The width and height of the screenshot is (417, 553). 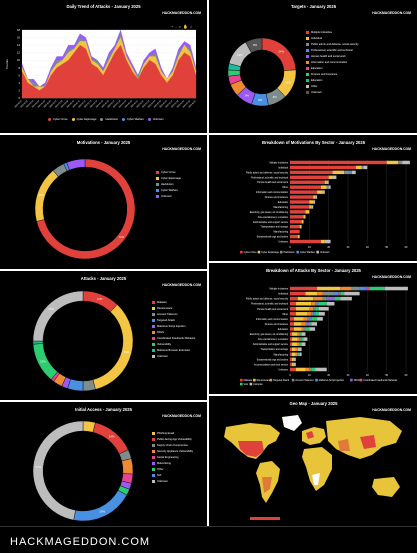 I want to click on map-asia, so click(x=364, y=438).